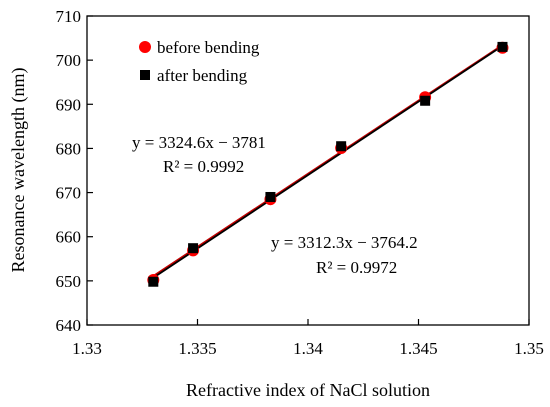 Image resolution: width=550 pixels, height=407 pixels. I want to click on legend-marker-before-bending, so click(145, 47).